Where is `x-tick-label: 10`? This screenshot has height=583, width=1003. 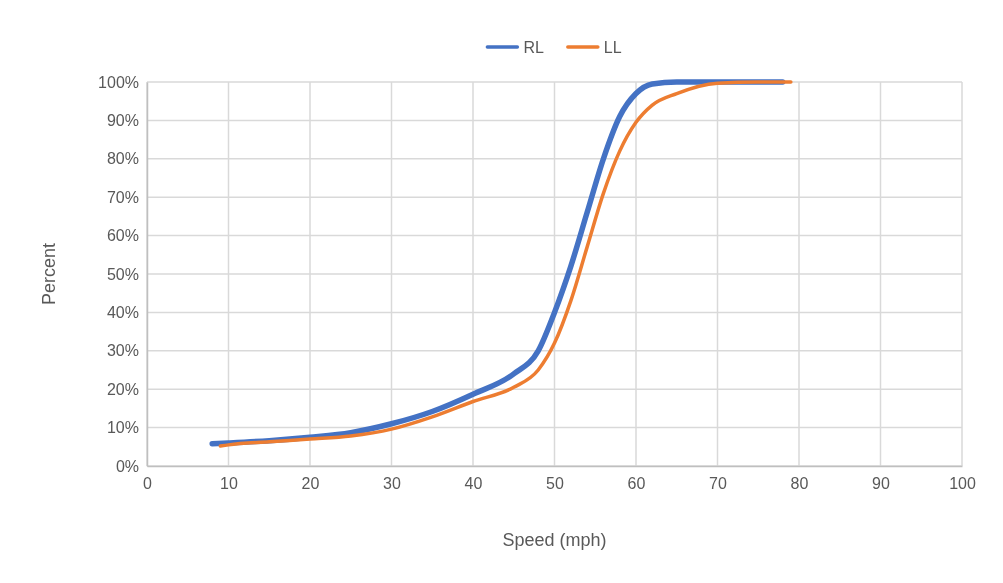
x-tick-label: 10 is located at coordinates (229, 484).